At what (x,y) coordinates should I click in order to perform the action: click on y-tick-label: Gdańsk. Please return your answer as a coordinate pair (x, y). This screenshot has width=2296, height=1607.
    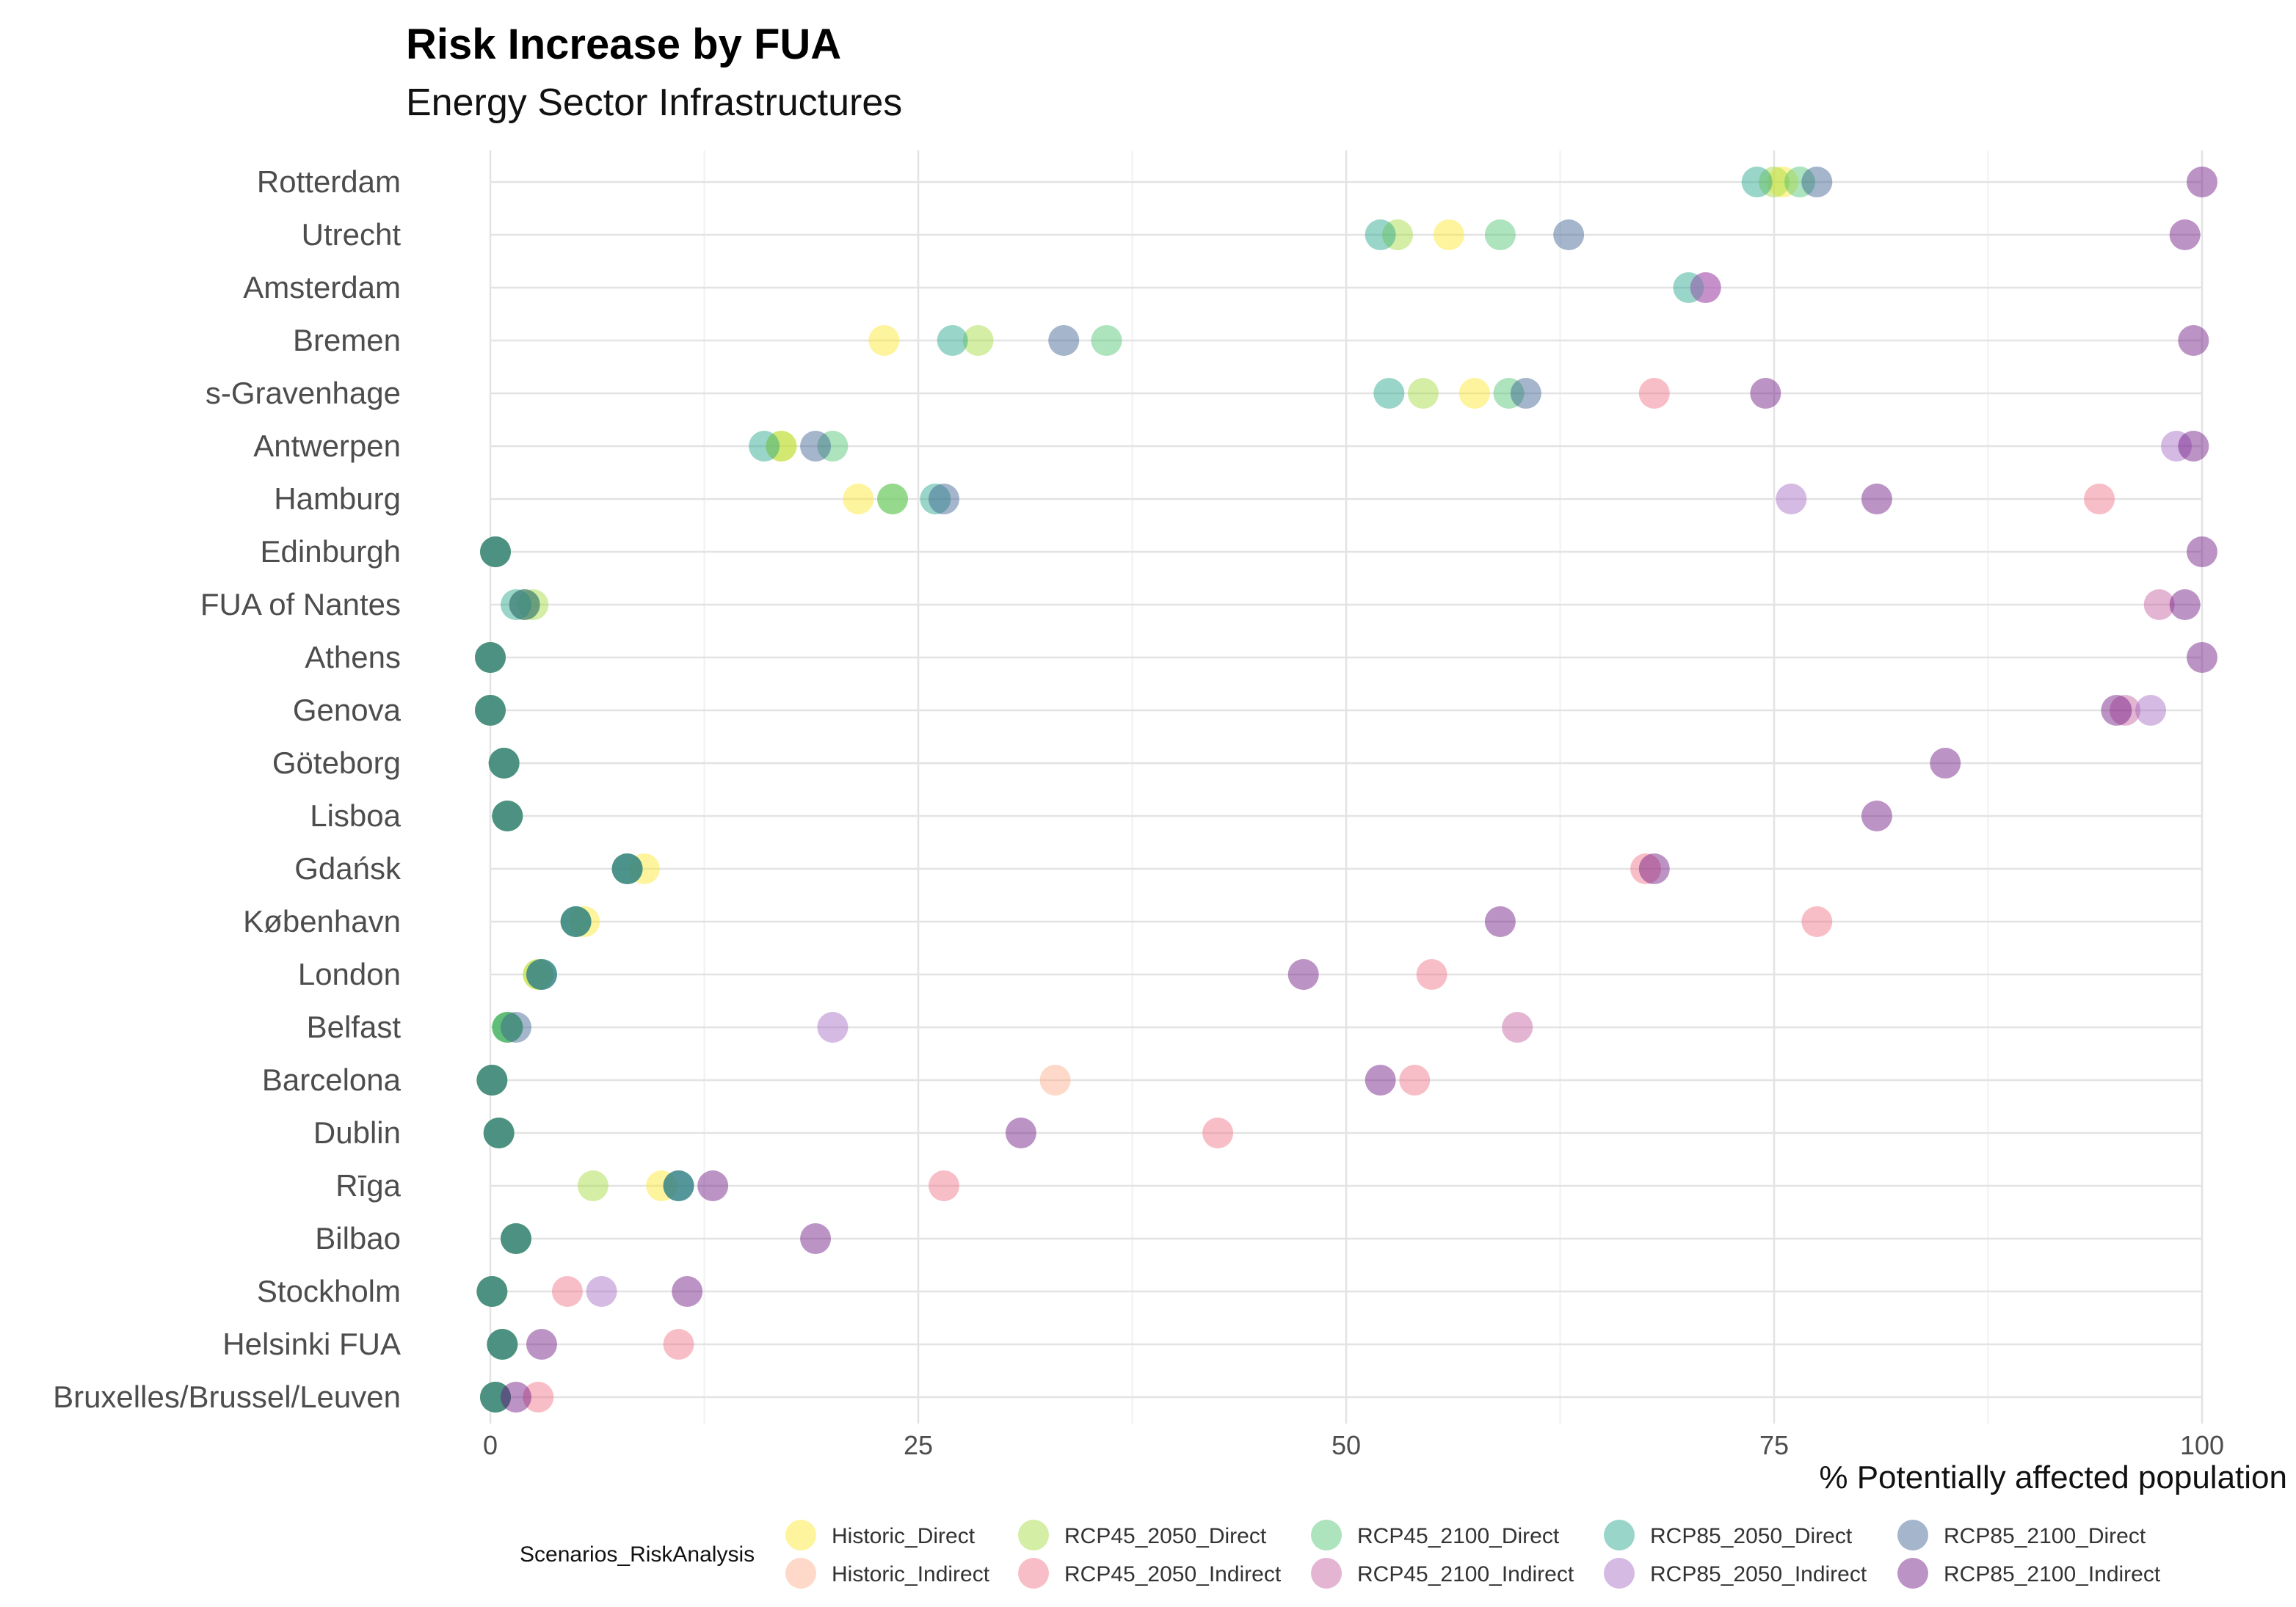
    Looking at the image, I should click on (348, 868).